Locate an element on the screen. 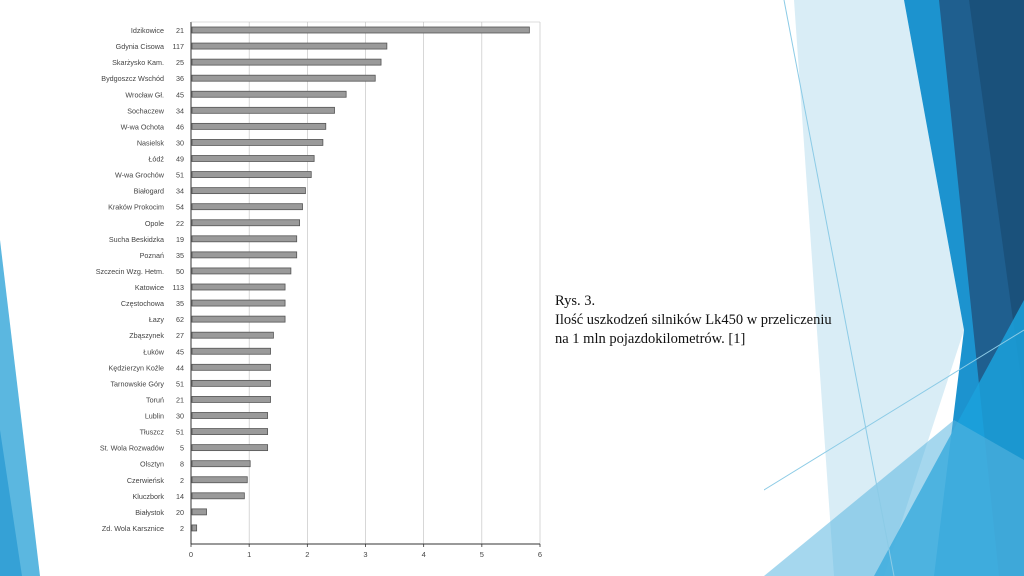 The height and width of the screenshot is (576, 1024). category-label: Gdynia Cisowa is located at coordinates (140, 46).